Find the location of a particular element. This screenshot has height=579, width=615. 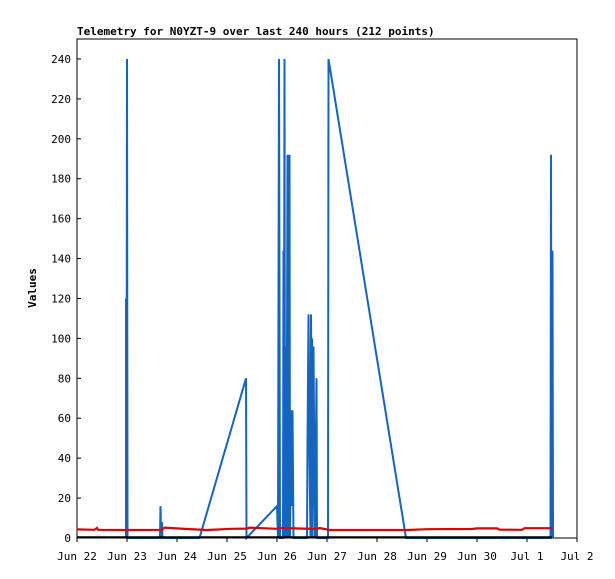

y-tick-label: 200 is located at coordinates (61, 139).